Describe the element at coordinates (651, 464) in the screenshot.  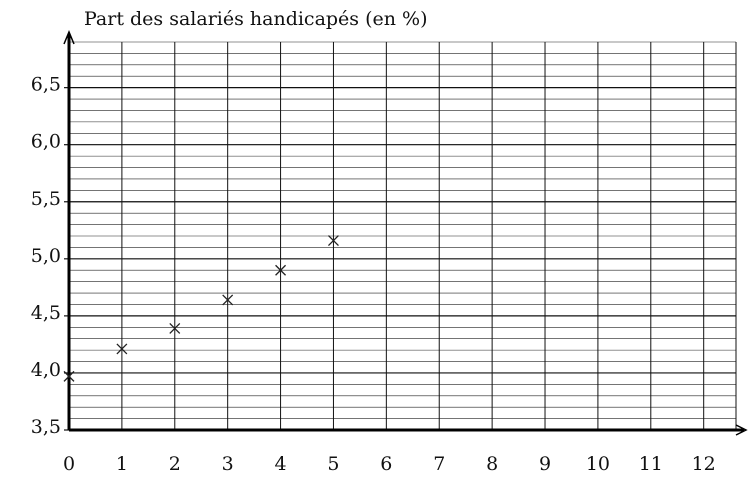
I see `x-tick-label: 11` at that location.